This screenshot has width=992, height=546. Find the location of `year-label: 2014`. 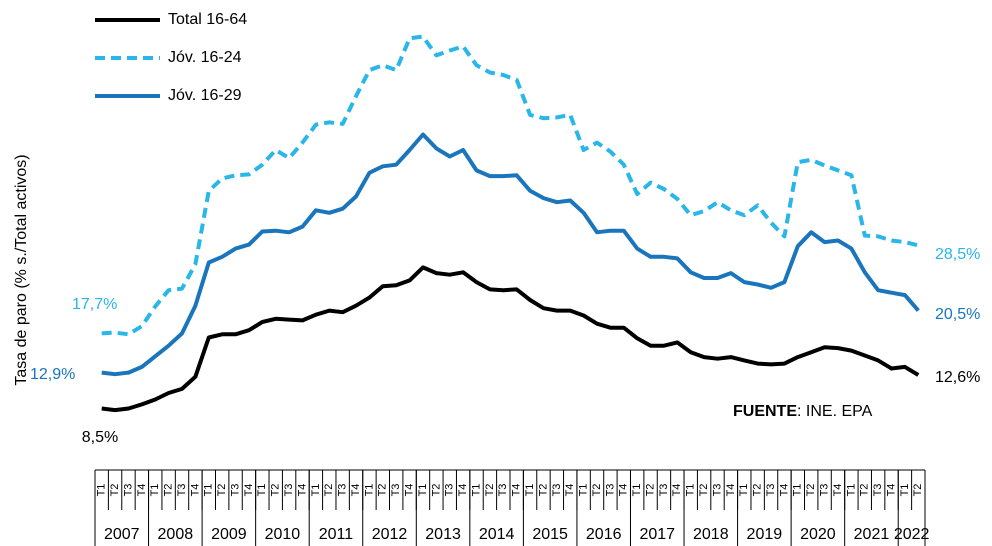

year-label: 2014 is located at coordinates (497, 534).